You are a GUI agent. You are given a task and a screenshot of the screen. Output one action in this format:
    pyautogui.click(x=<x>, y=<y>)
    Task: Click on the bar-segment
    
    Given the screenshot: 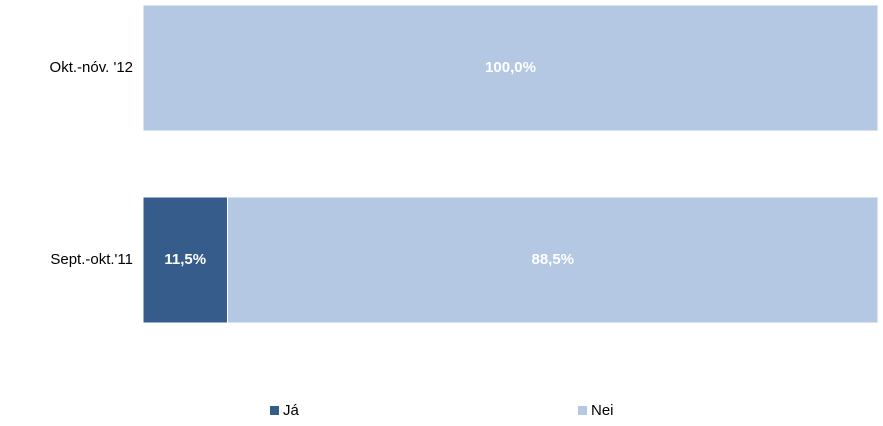 What is the action you would take?
    pyautogui.click(x=185, y=260)
    